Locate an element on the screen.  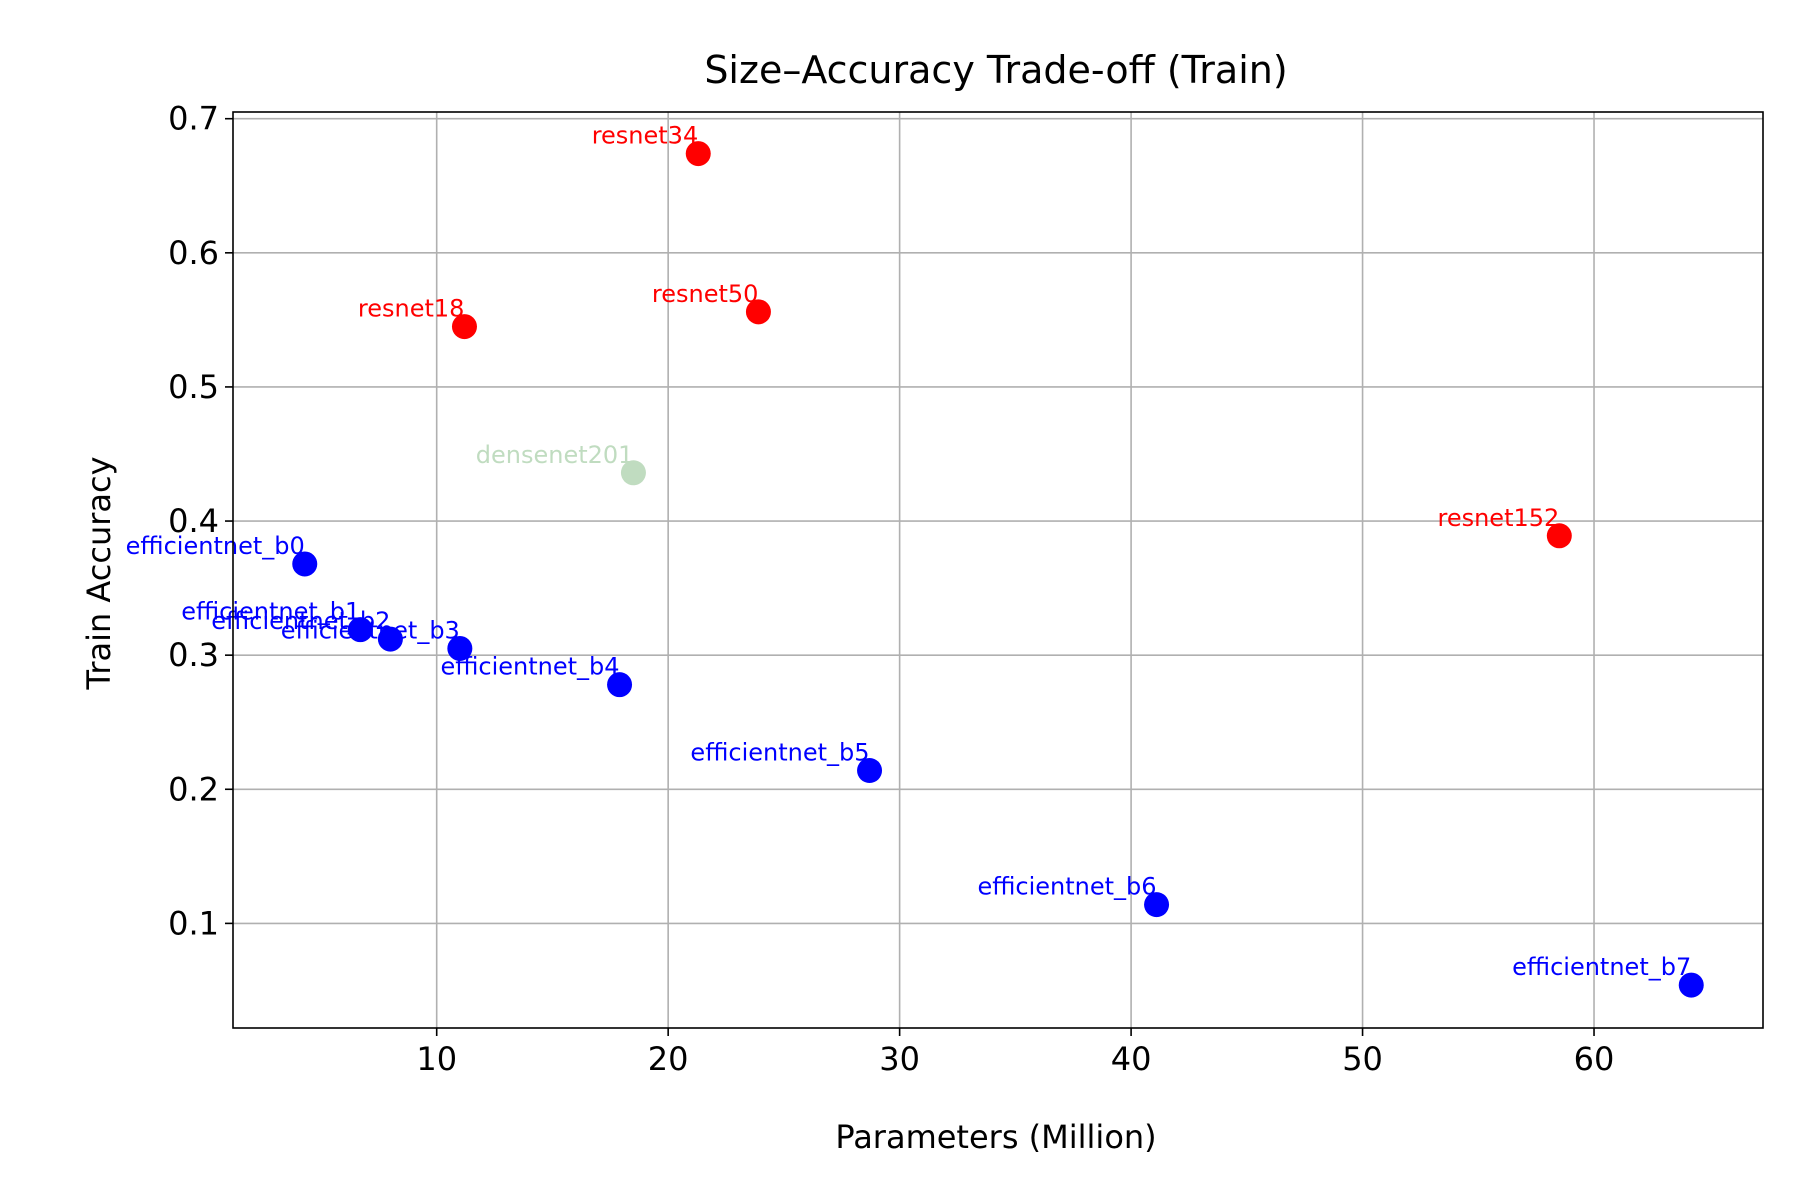
x-tick-label: 20 is located at coordinates (668, 1059).